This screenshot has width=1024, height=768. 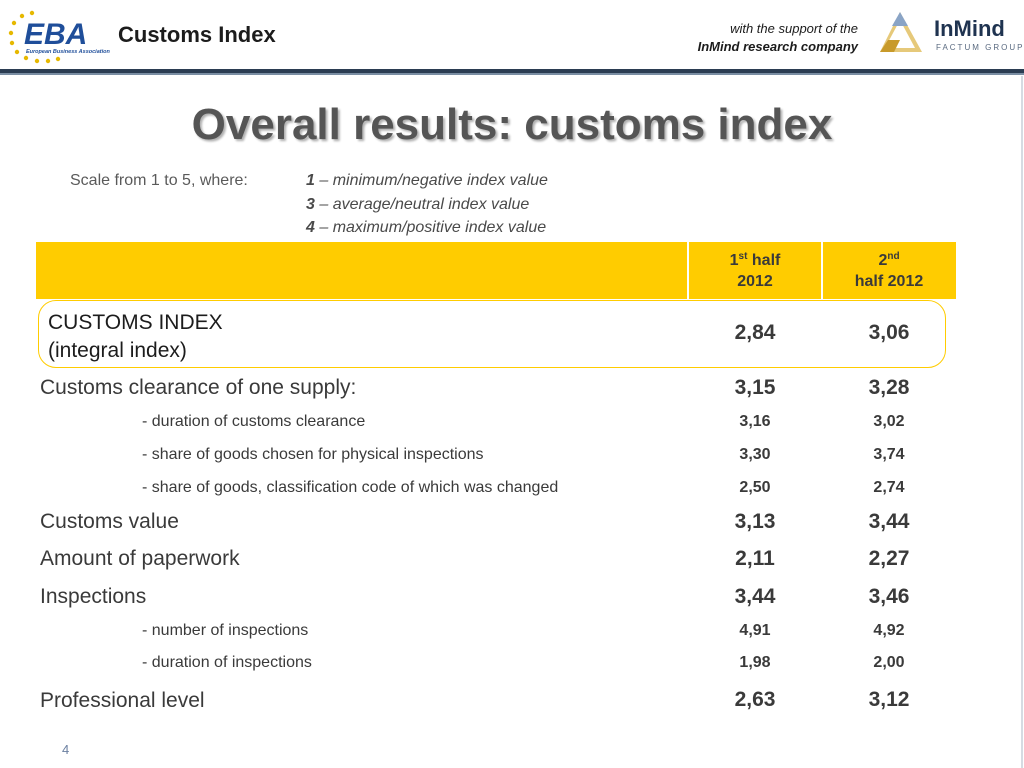 I want to click on row-value-h1: 3,44, so click(x=755, y=596).